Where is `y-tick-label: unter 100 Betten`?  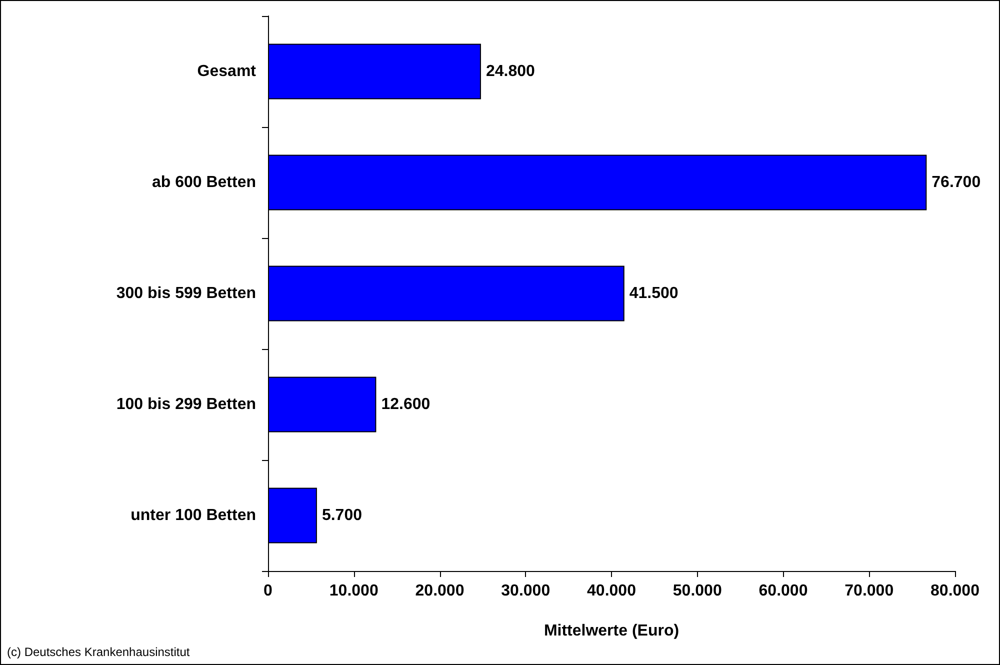 y-tick-label: unter 100 Betten is located at coordinates (193, 515).